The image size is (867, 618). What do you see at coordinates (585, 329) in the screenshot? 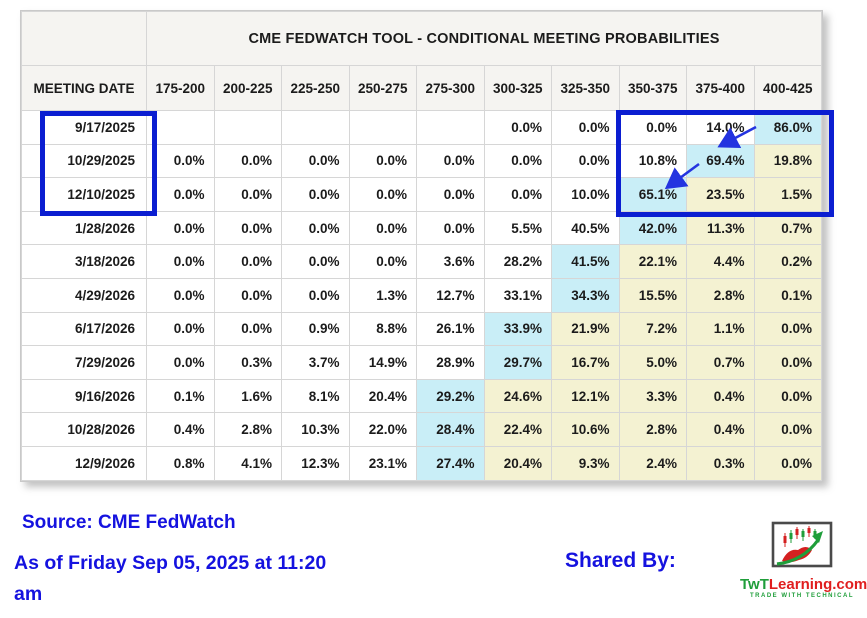
I see `probability-cell: 21.9%` at bounding box center [585, 329].